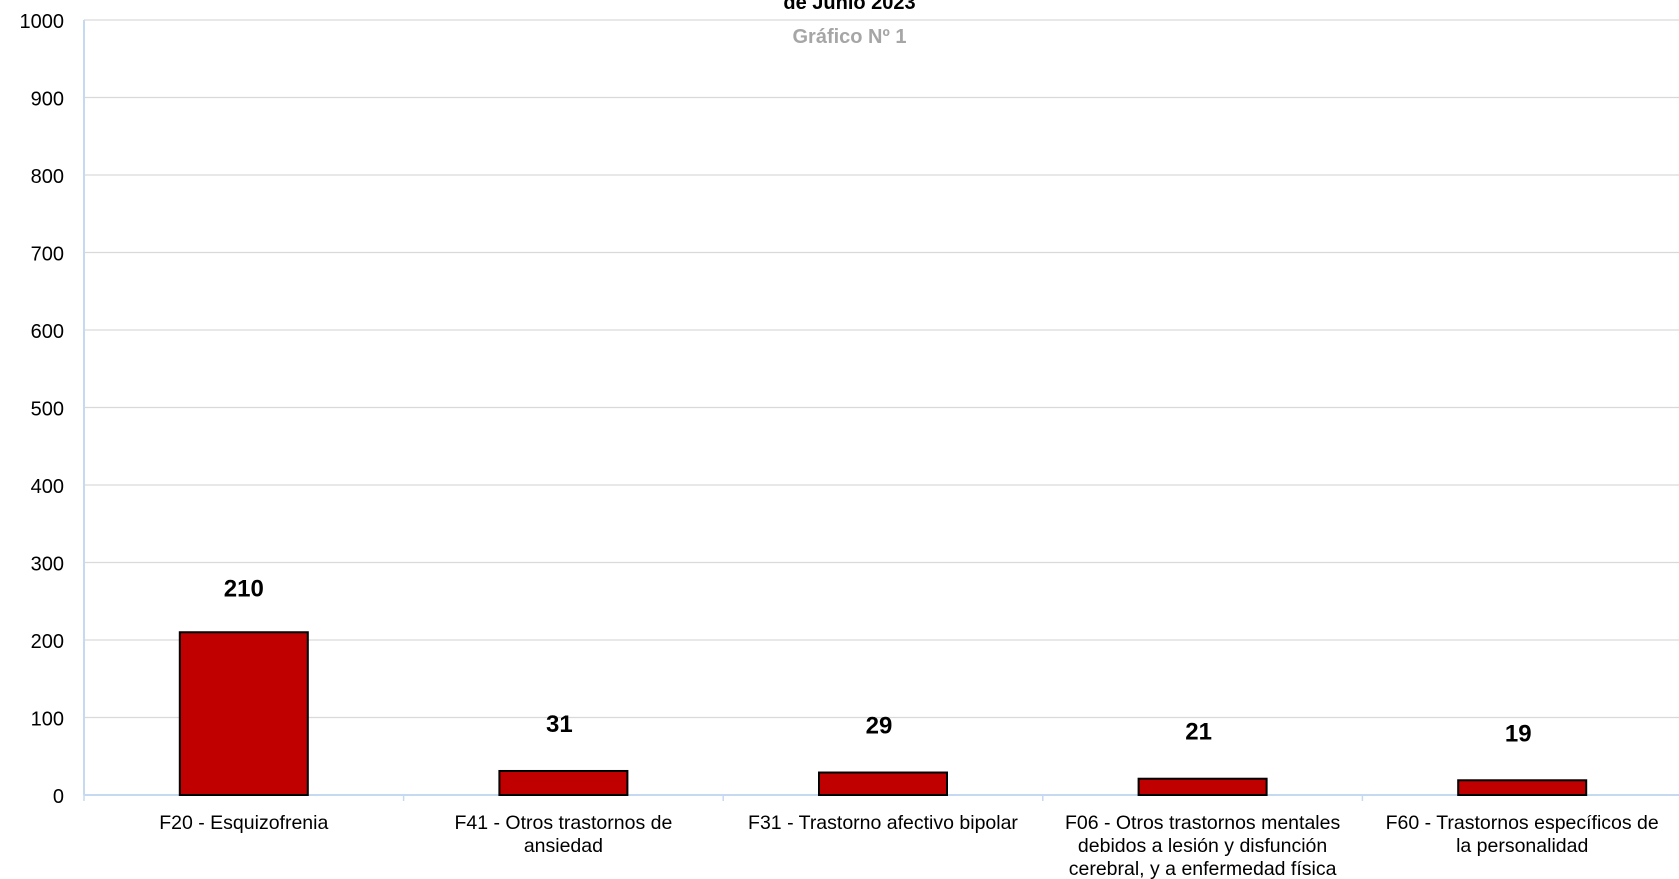  What do you see at coordinates (849, 7) in the screenshot?
I see `chart-title: de Junio 2023` at bounding box center [849, 7].